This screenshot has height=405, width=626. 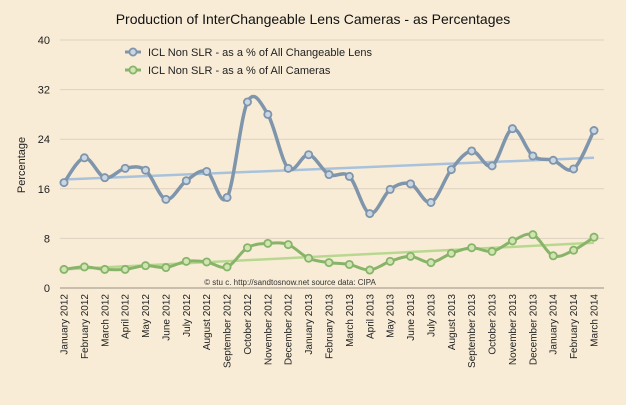 I want to click on x-tick-label: November 2012, so click(x=268, y=330).